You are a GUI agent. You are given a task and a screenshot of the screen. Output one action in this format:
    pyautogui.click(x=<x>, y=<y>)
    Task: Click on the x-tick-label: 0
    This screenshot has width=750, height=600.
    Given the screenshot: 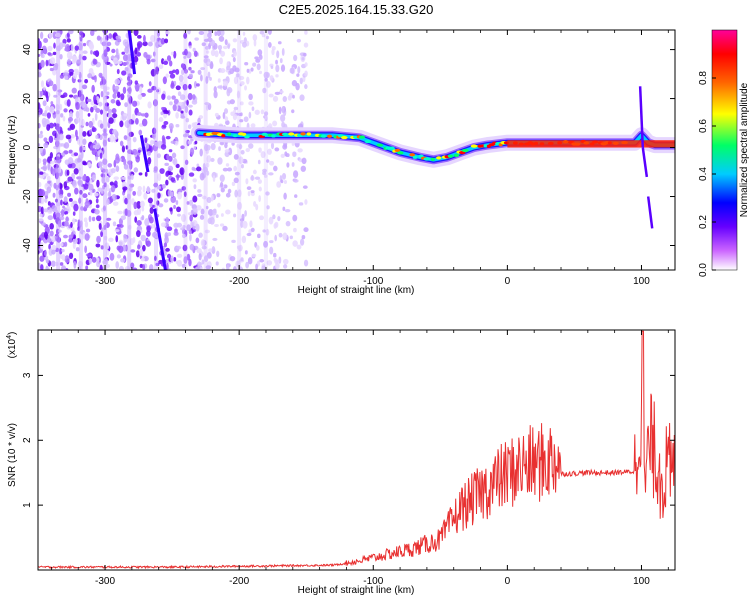 What is the action you would take?
    pyautogui.click(x=508, y=281)
    